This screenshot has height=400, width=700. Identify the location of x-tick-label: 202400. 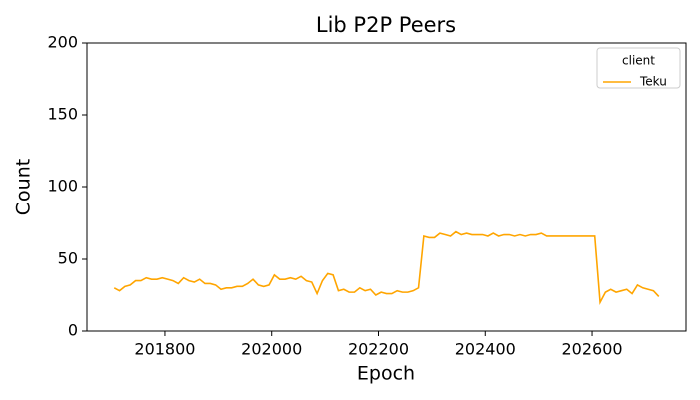
(485, 349).